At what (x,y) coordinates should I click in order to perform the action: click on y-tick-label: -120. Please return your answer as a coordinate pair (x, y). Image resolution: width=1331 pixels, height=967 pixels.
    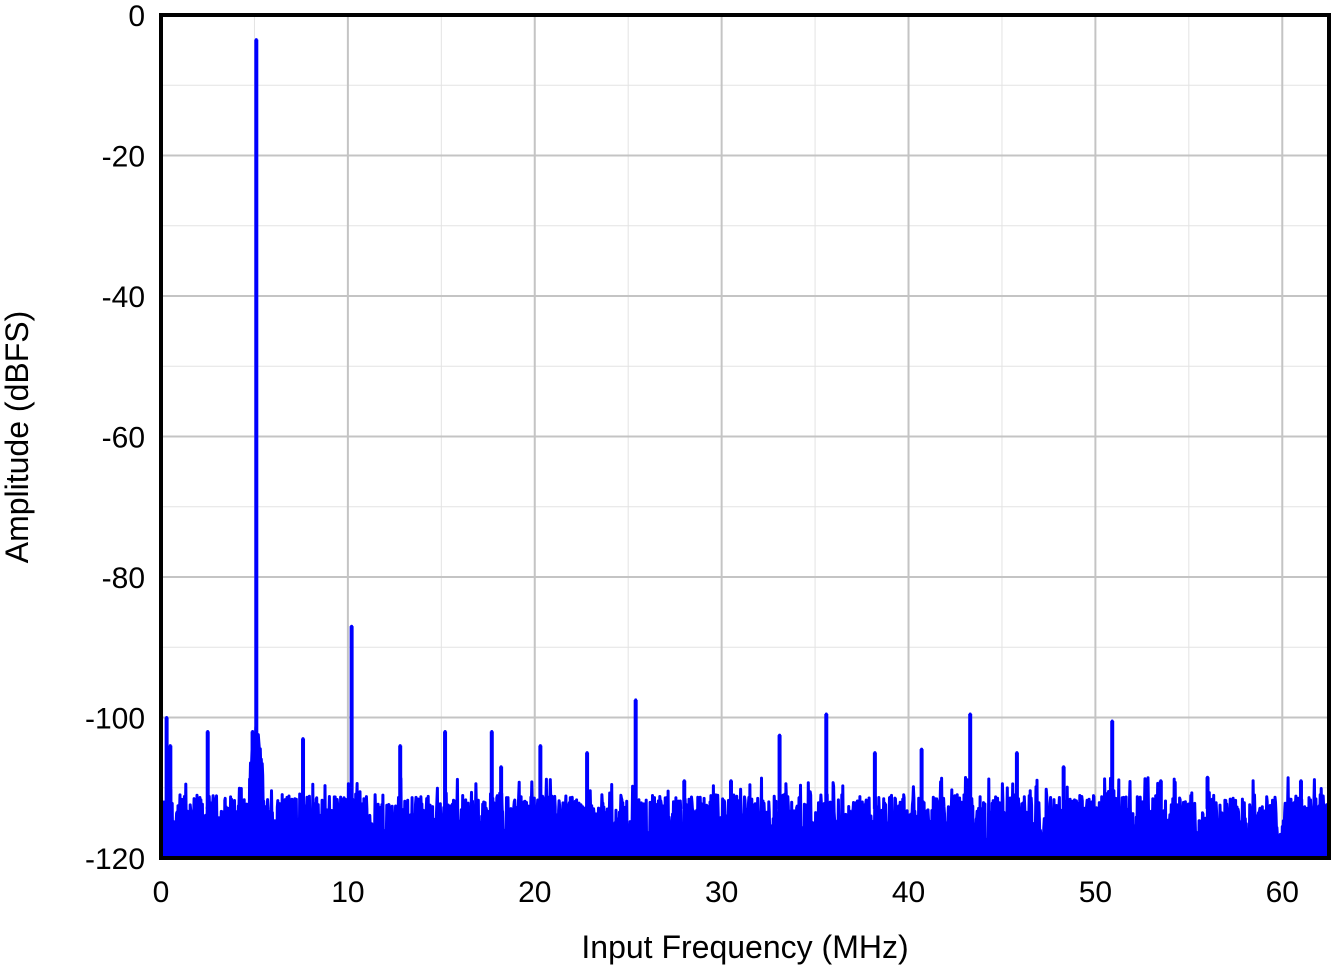
    Looking at the image, I should click on (115, 859).